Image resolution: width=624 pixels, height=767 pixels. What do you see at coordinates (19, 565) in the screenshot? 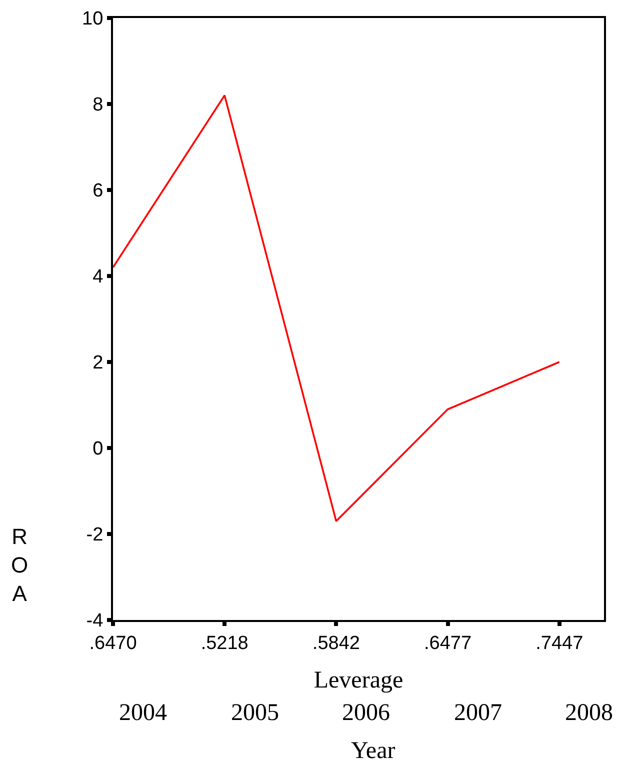
I see `y-axis-title: ROA` at bounding box center [19, 565].